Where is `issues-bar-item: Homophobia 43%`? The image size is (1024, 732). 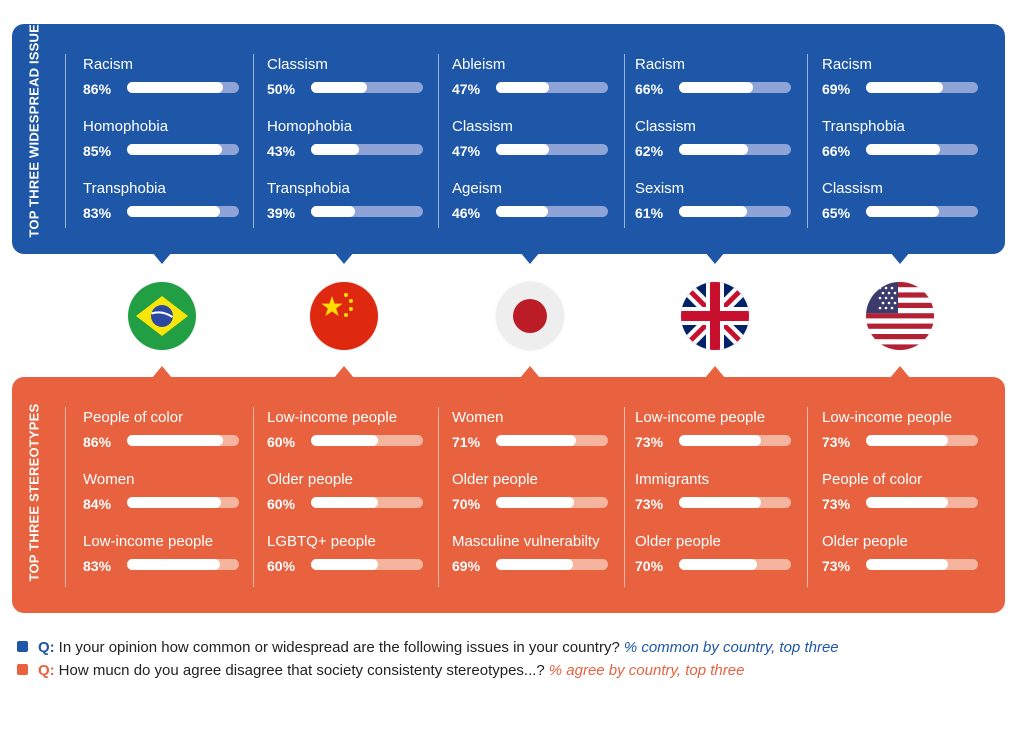 issues-bar-item: Homophobia 43% is located at coordinates (352, 145).